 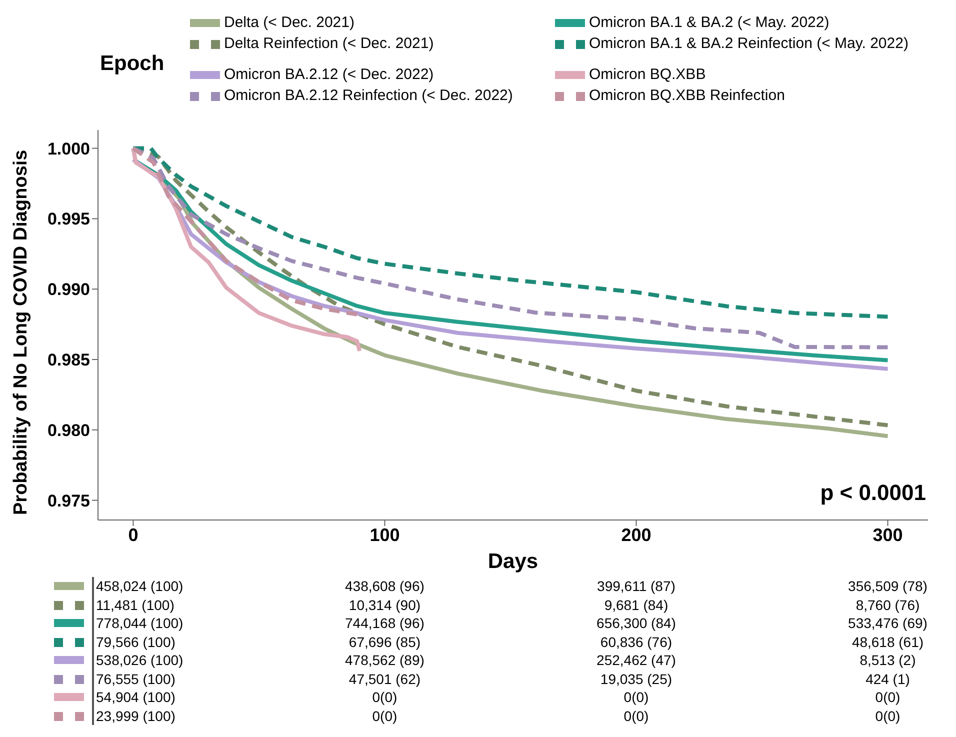 What do you see at coordinates (133, 534) in the screenshot?
I see `x-tick-label: 0` at bounding box center [133, 534].